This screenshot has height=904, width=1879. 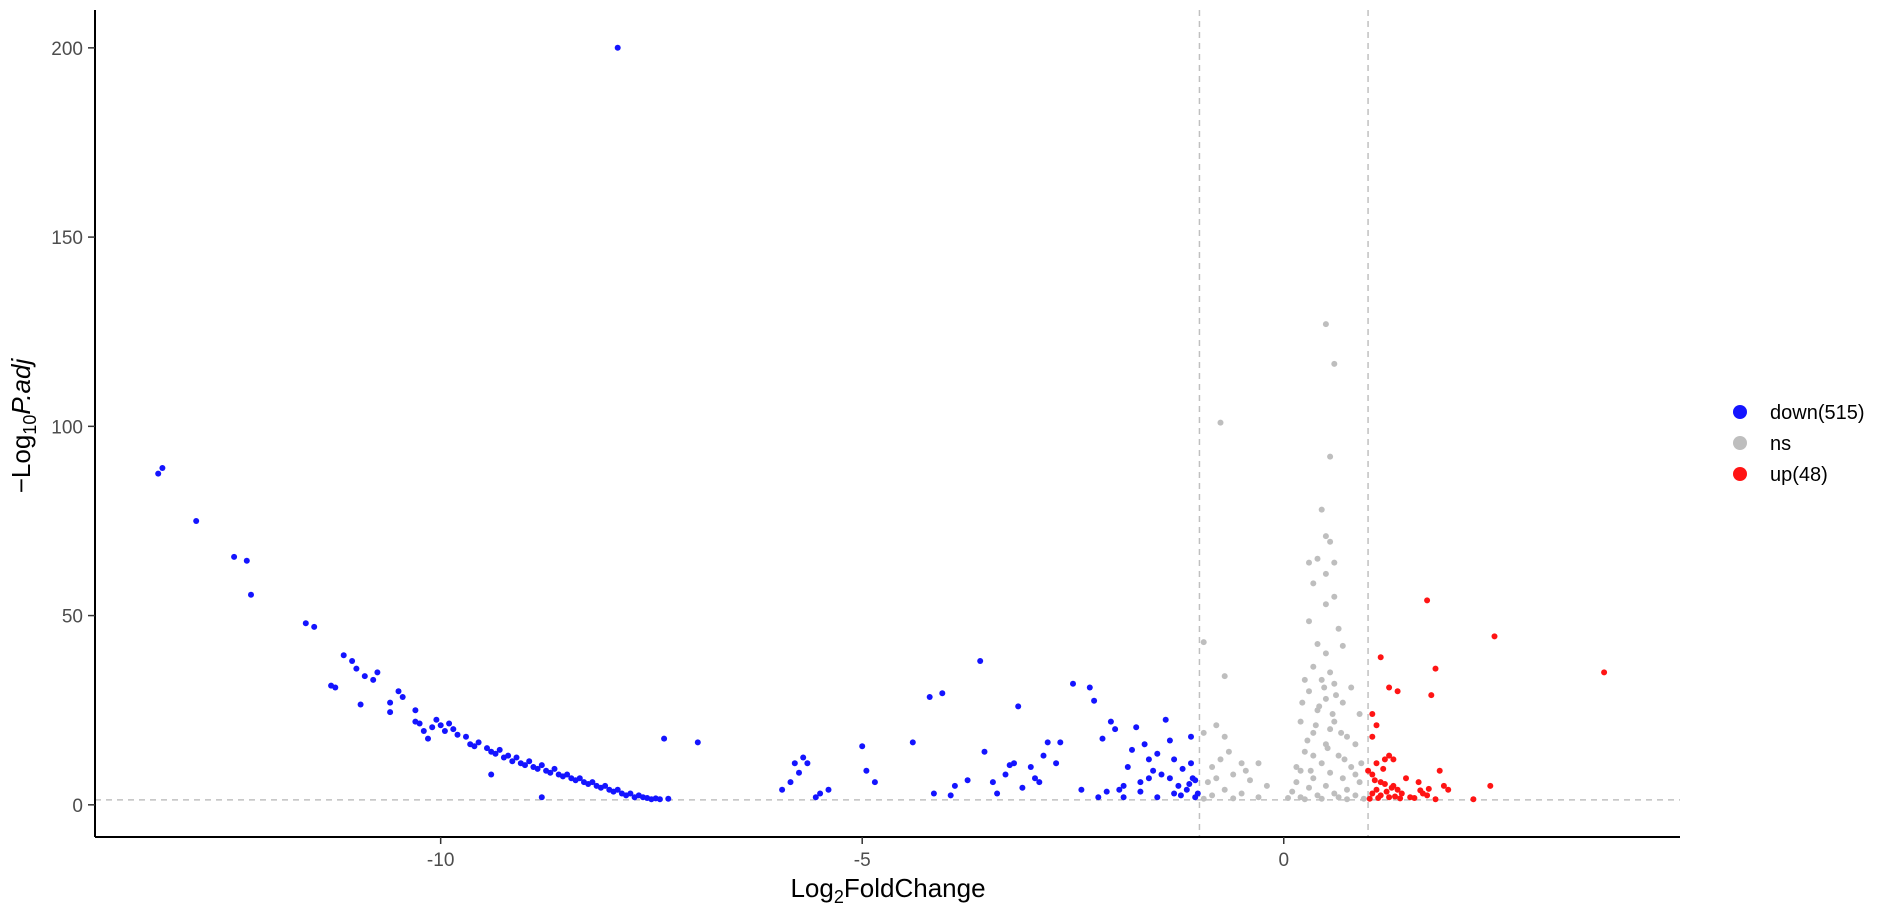 What do you see at coordinates (862, 860) in the screenshot?
I see `x-tick-label: -5` at bounding box center [862, 860].